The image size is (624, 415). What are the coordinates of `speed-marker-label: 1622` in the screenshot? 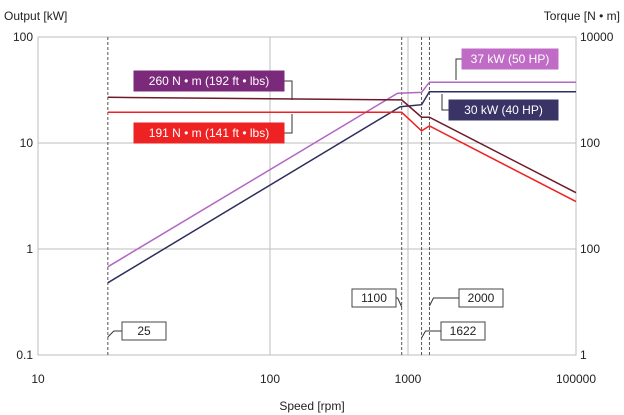 It's located at (463, 331).